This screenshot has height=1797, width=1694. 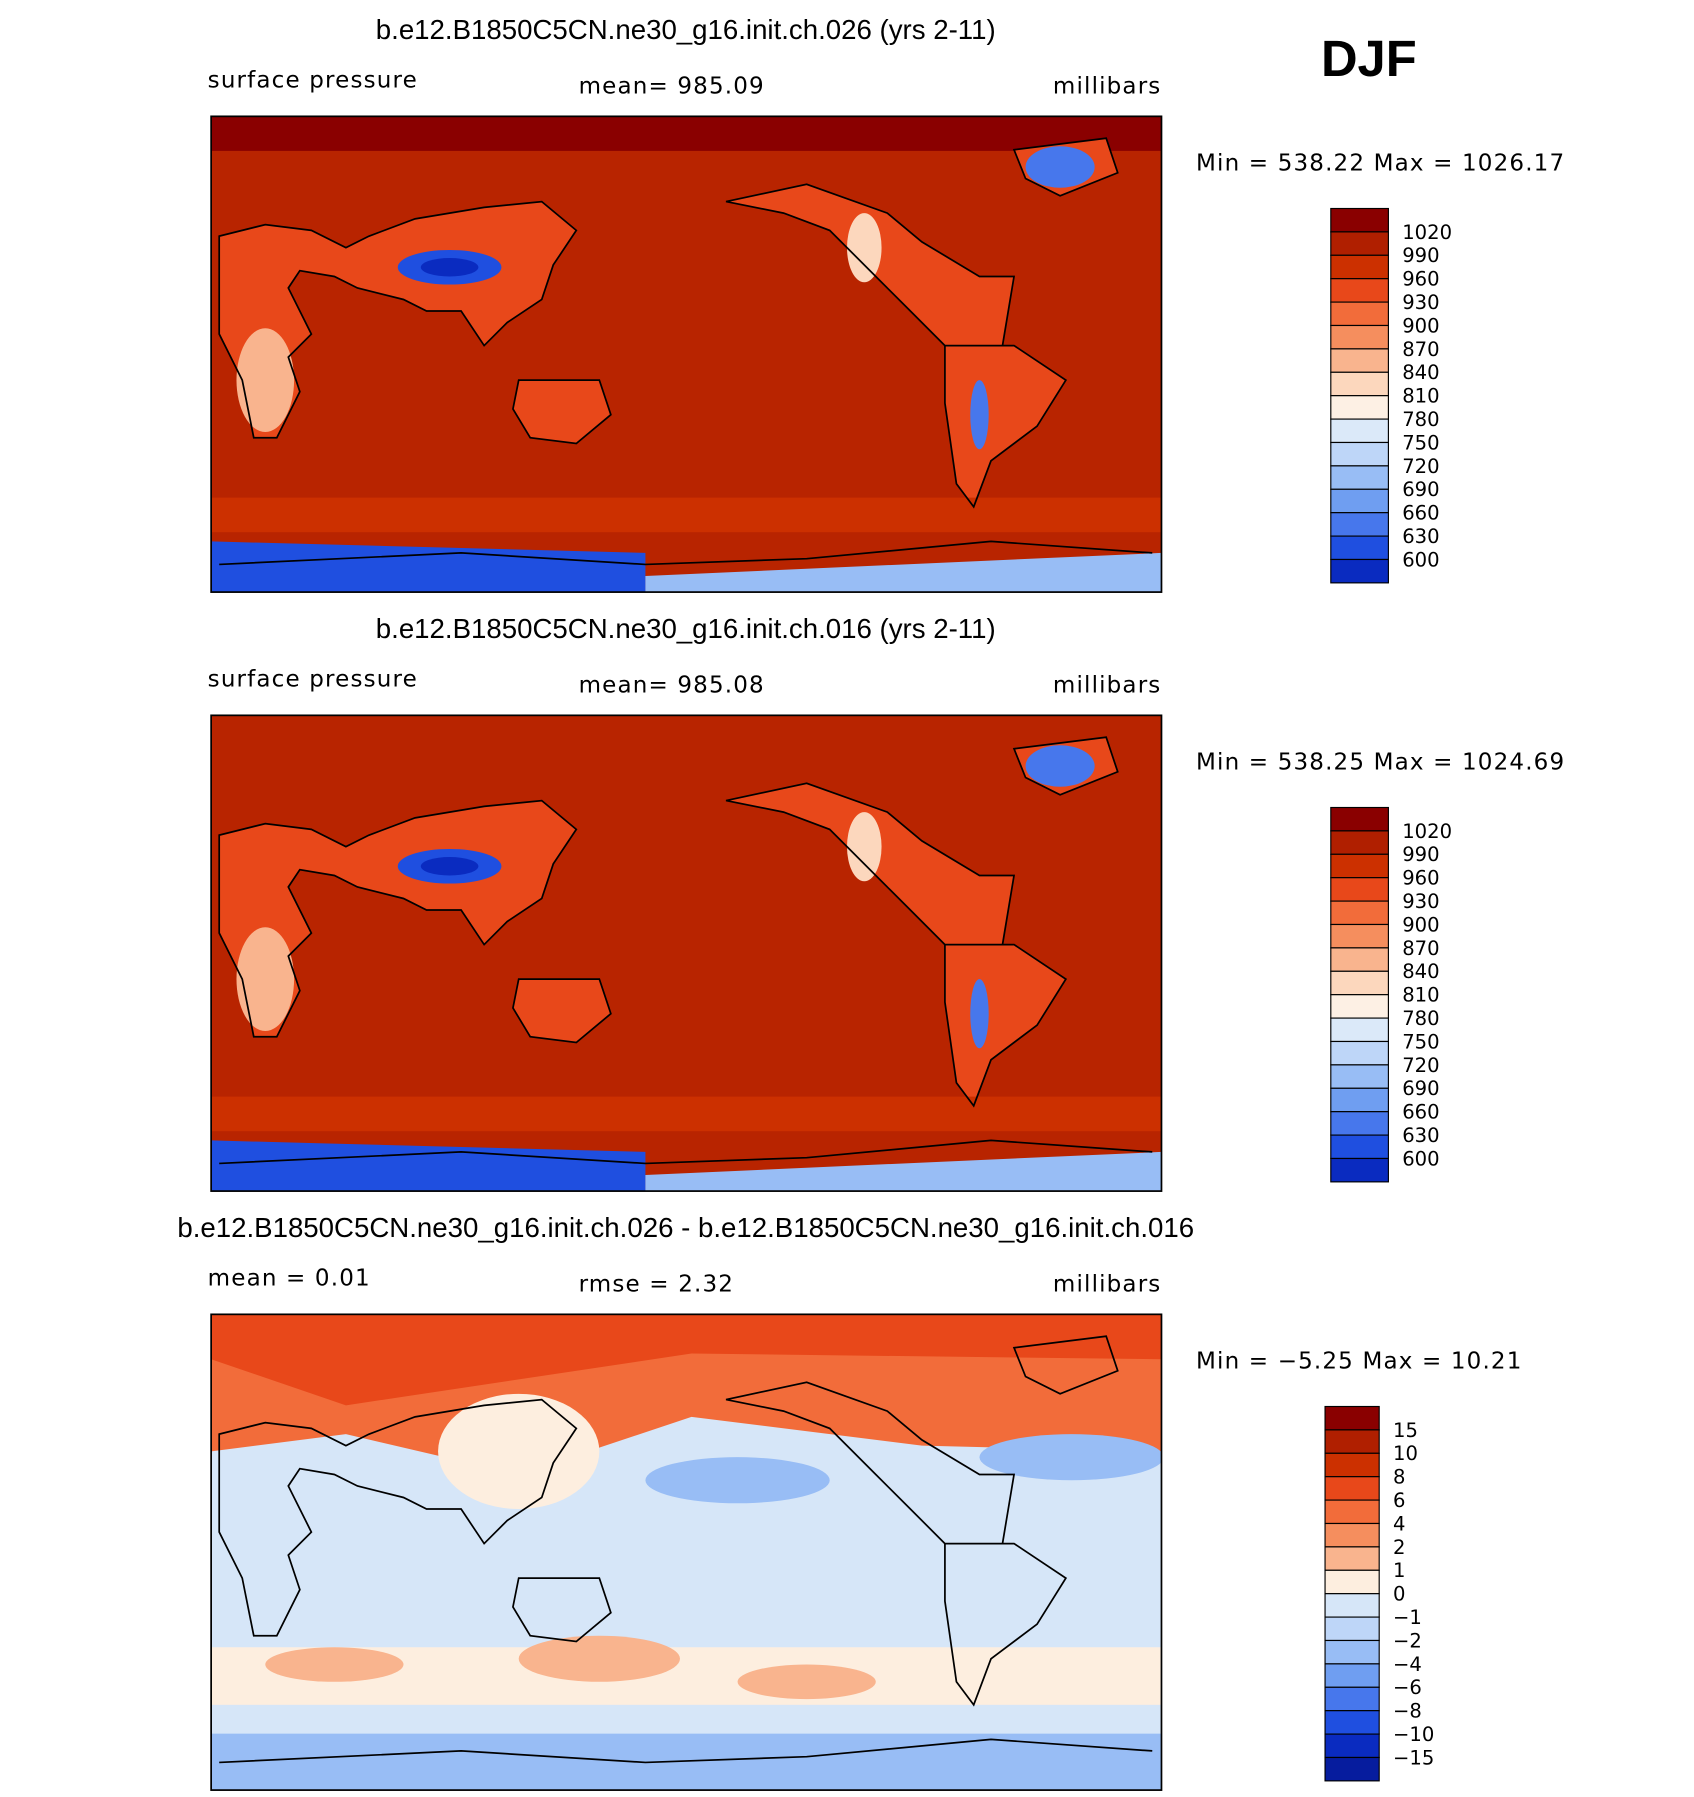 I want to click on min-max: Min = −5.25 Max = 10.21, so click(x=1359, y=1361).